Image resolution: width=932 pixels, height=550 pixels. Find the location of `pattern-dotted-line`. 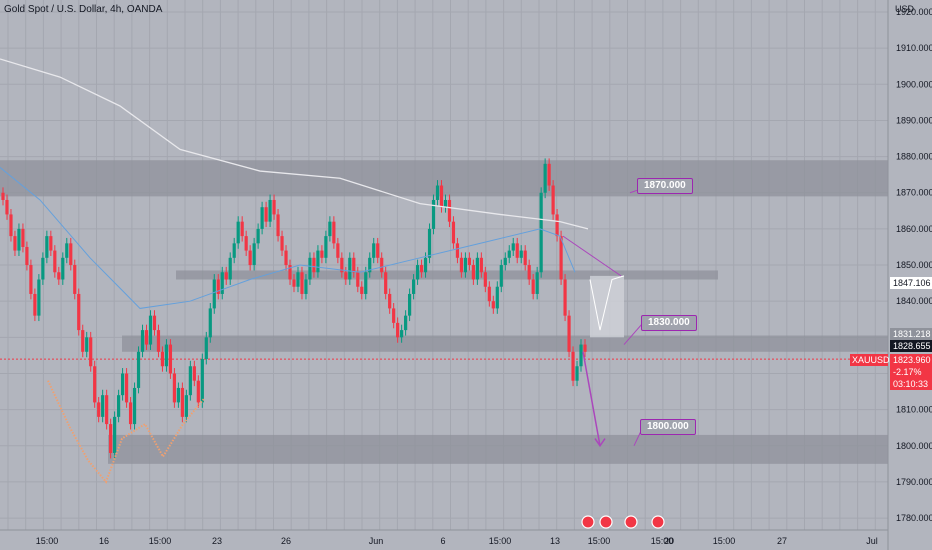

pattern-dotted-line is located at coordinates (126, 432).